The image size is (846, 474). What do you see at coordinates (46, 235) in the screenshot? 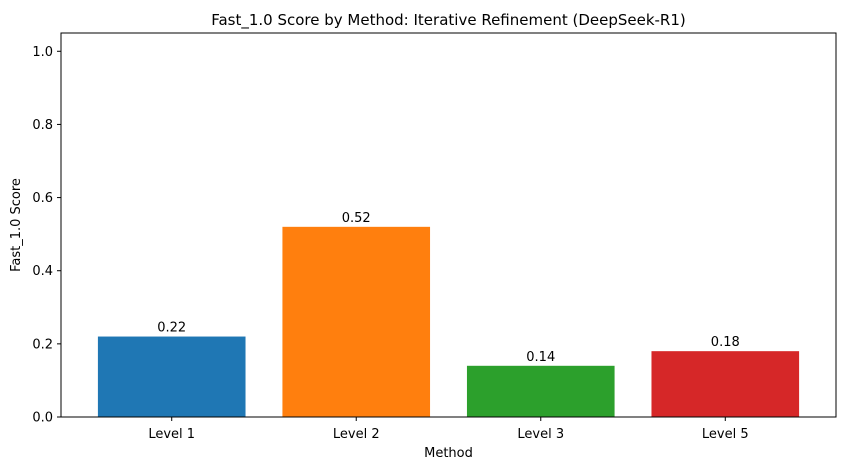
I see `y-axis: 0.0 0.2 0.4 0.6 0.8 1.0` at bounding box center [46, 235].